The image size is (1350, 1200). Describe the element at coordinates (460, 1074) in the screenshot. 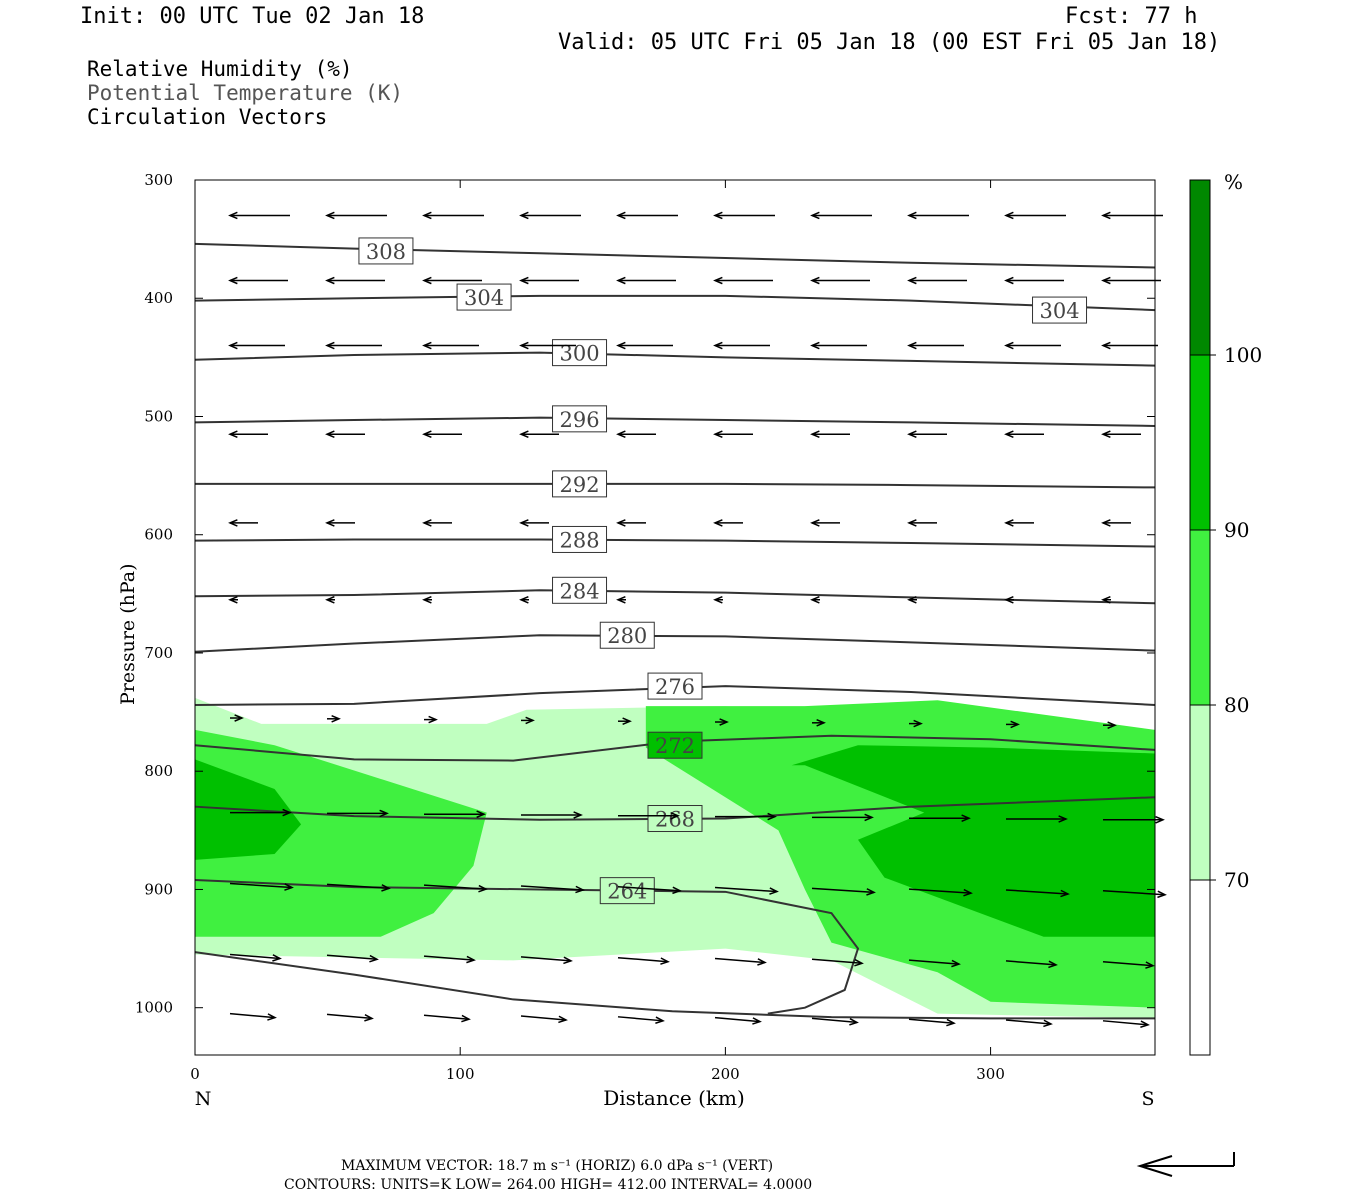

I see `x-tick-label: 100` at that location.